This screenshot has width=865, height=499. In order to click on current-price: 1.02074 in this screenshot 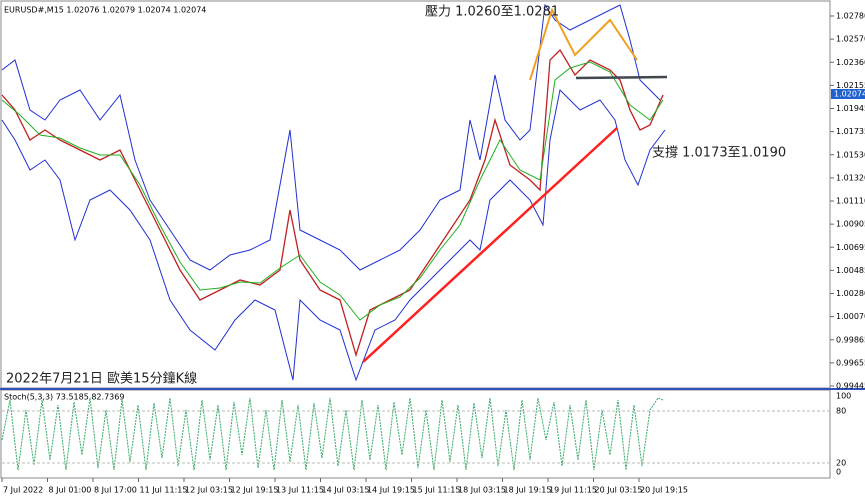, I will do `click(849, 94)`.